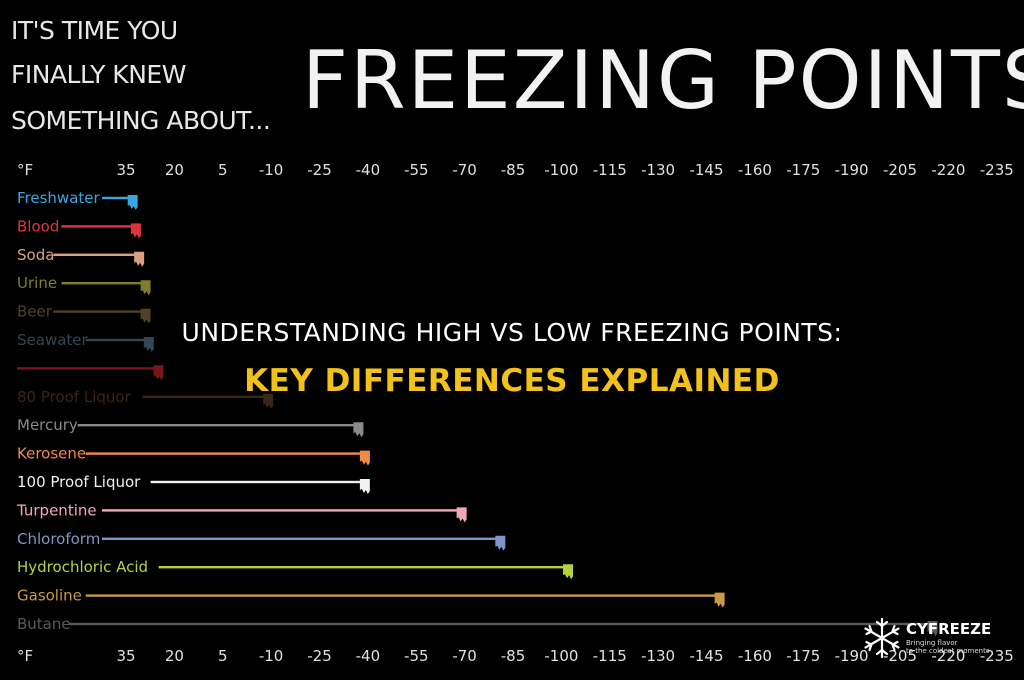 The width and height of the screenshot is (1024, 680). I want to click on bottom-tick-label: -235, so click(997, 656).